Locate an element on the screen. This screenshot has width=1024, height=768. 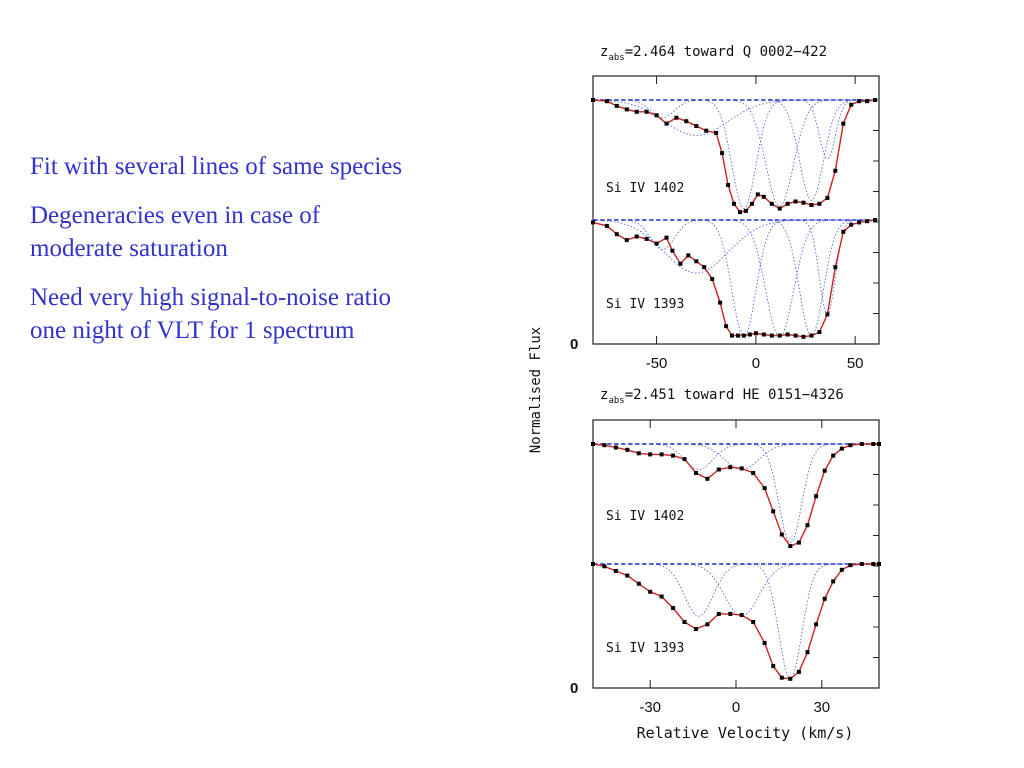
chart-top-ticks is located at coordinates (767, 210).